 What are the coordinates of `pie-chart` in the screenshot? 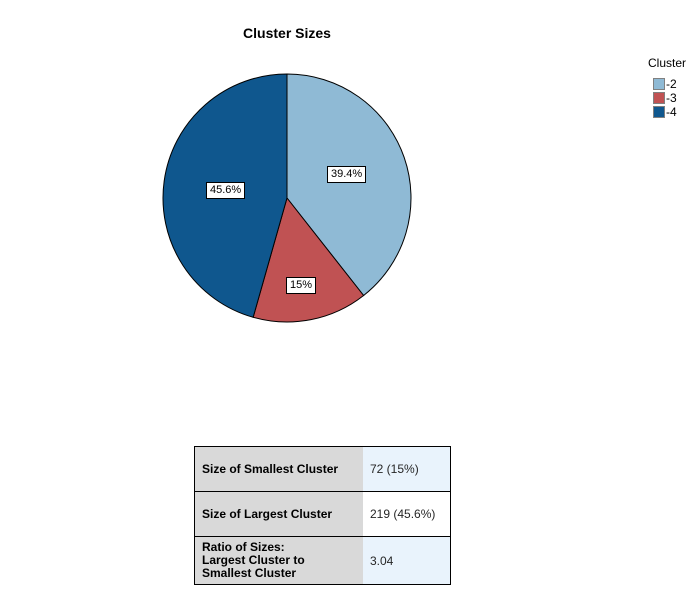 It's located at (287, 198).